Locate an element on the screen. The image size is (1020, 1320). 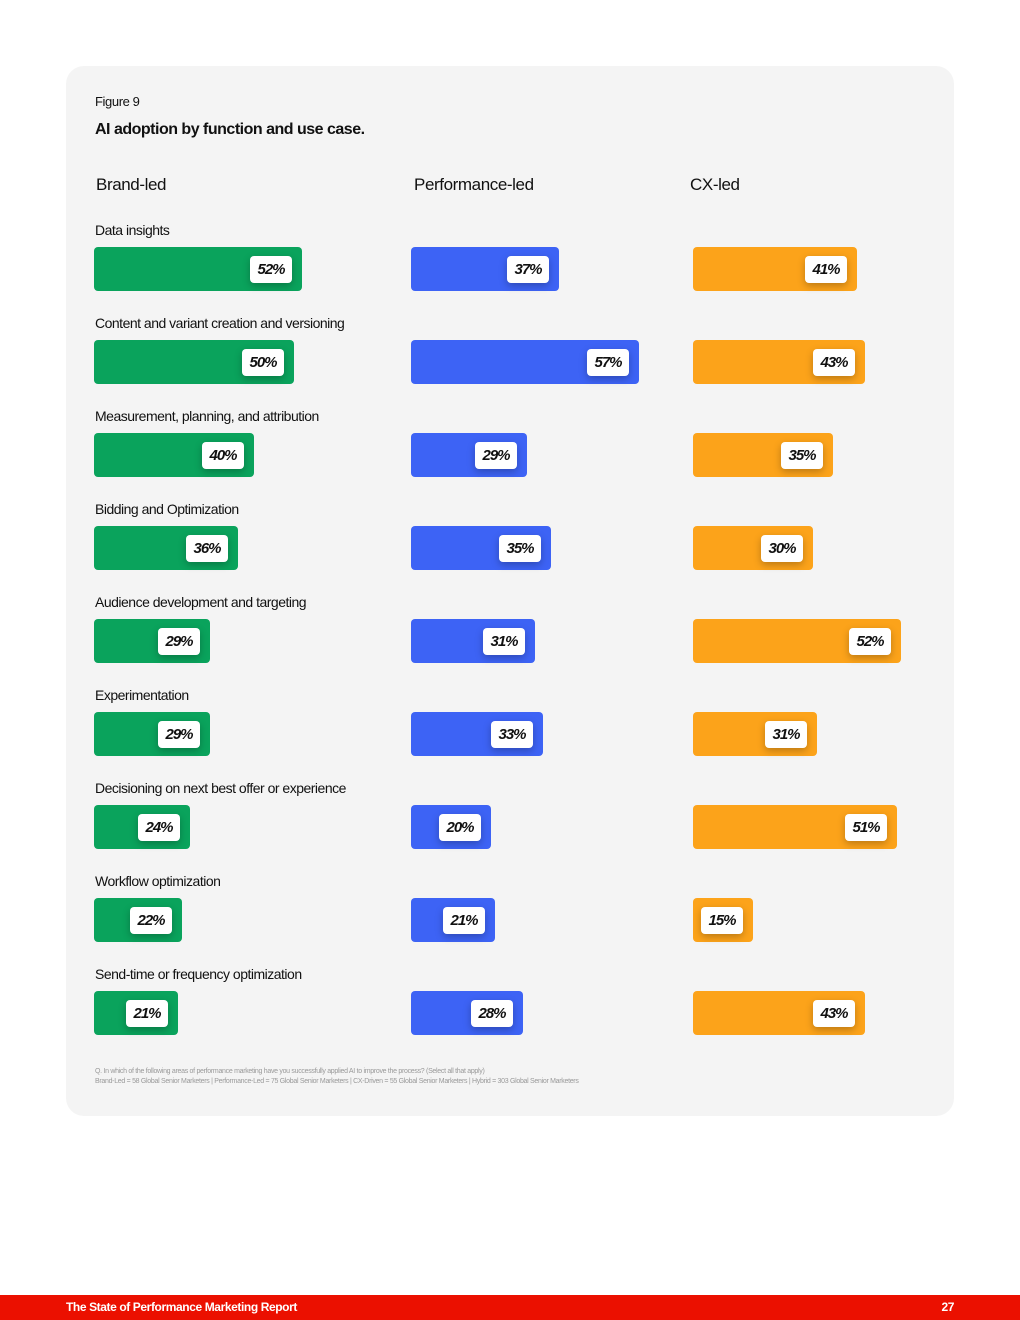
category-label: Experimentation is located at coordinates (142, 695).